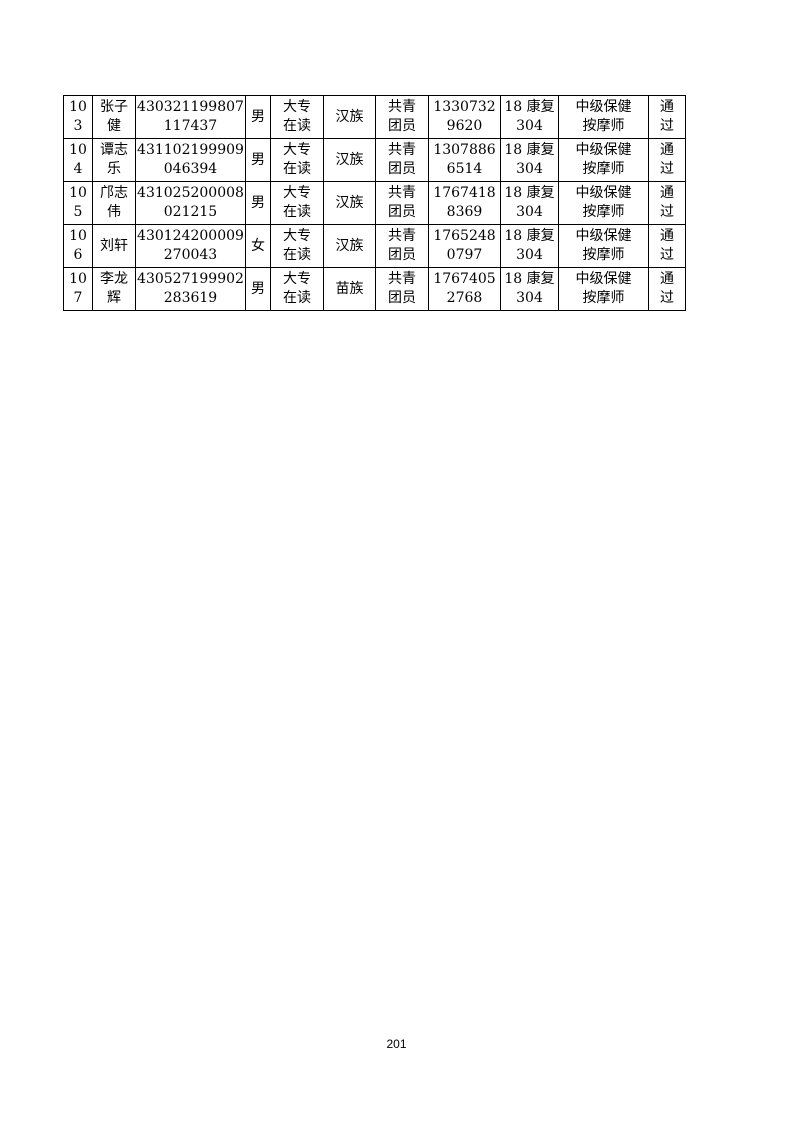 The width and height of the screenshot is (793, 1122). I want to click on table-cell: 张子 健, so click(114, 117).